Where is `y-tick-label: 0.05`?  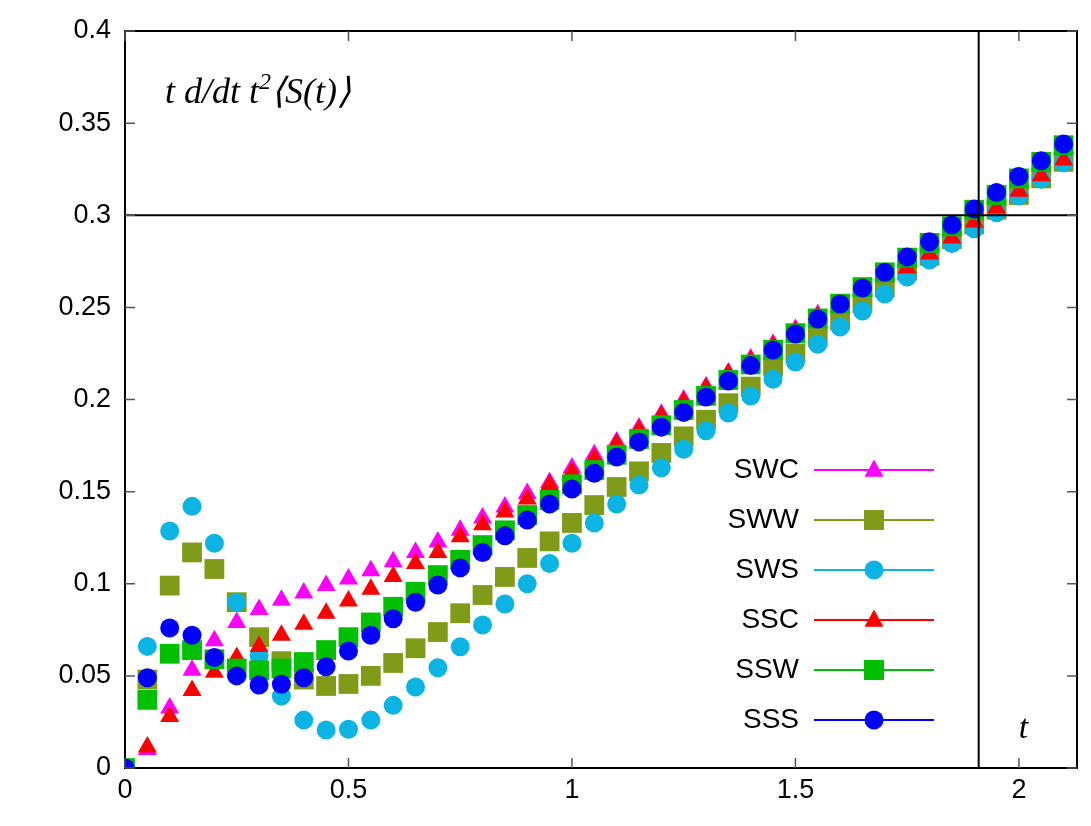
y-tick-label: 0.05 is located at coordinates (84, 674).